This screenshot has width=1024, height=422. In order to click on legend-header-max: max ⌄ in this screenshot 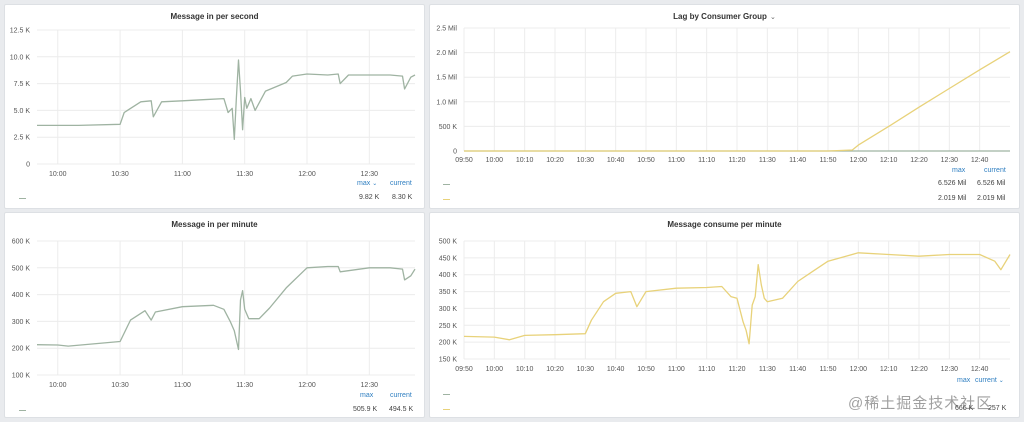, I will do `click(367, 183)`.